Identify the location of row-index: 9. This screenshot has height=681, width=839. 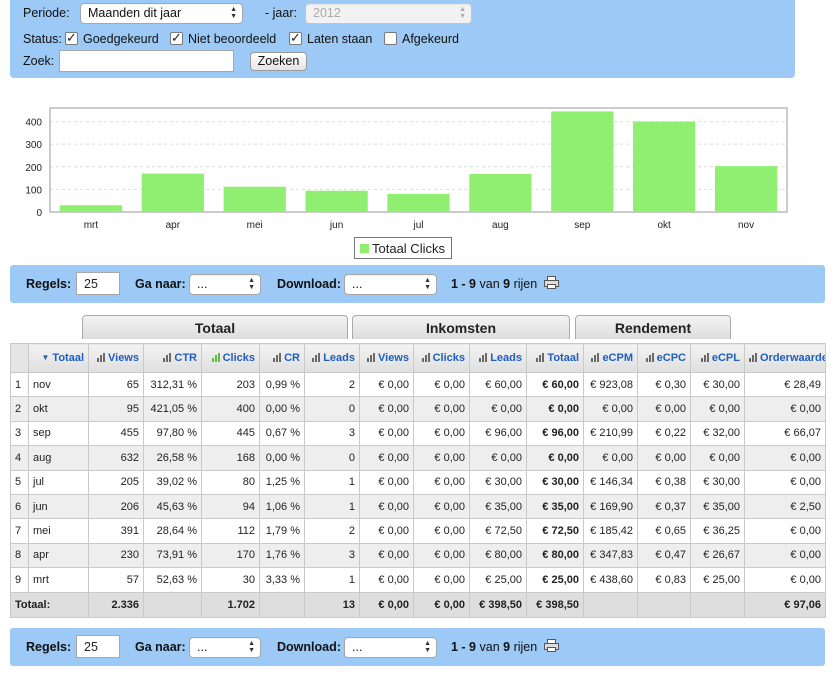
(19, 580).